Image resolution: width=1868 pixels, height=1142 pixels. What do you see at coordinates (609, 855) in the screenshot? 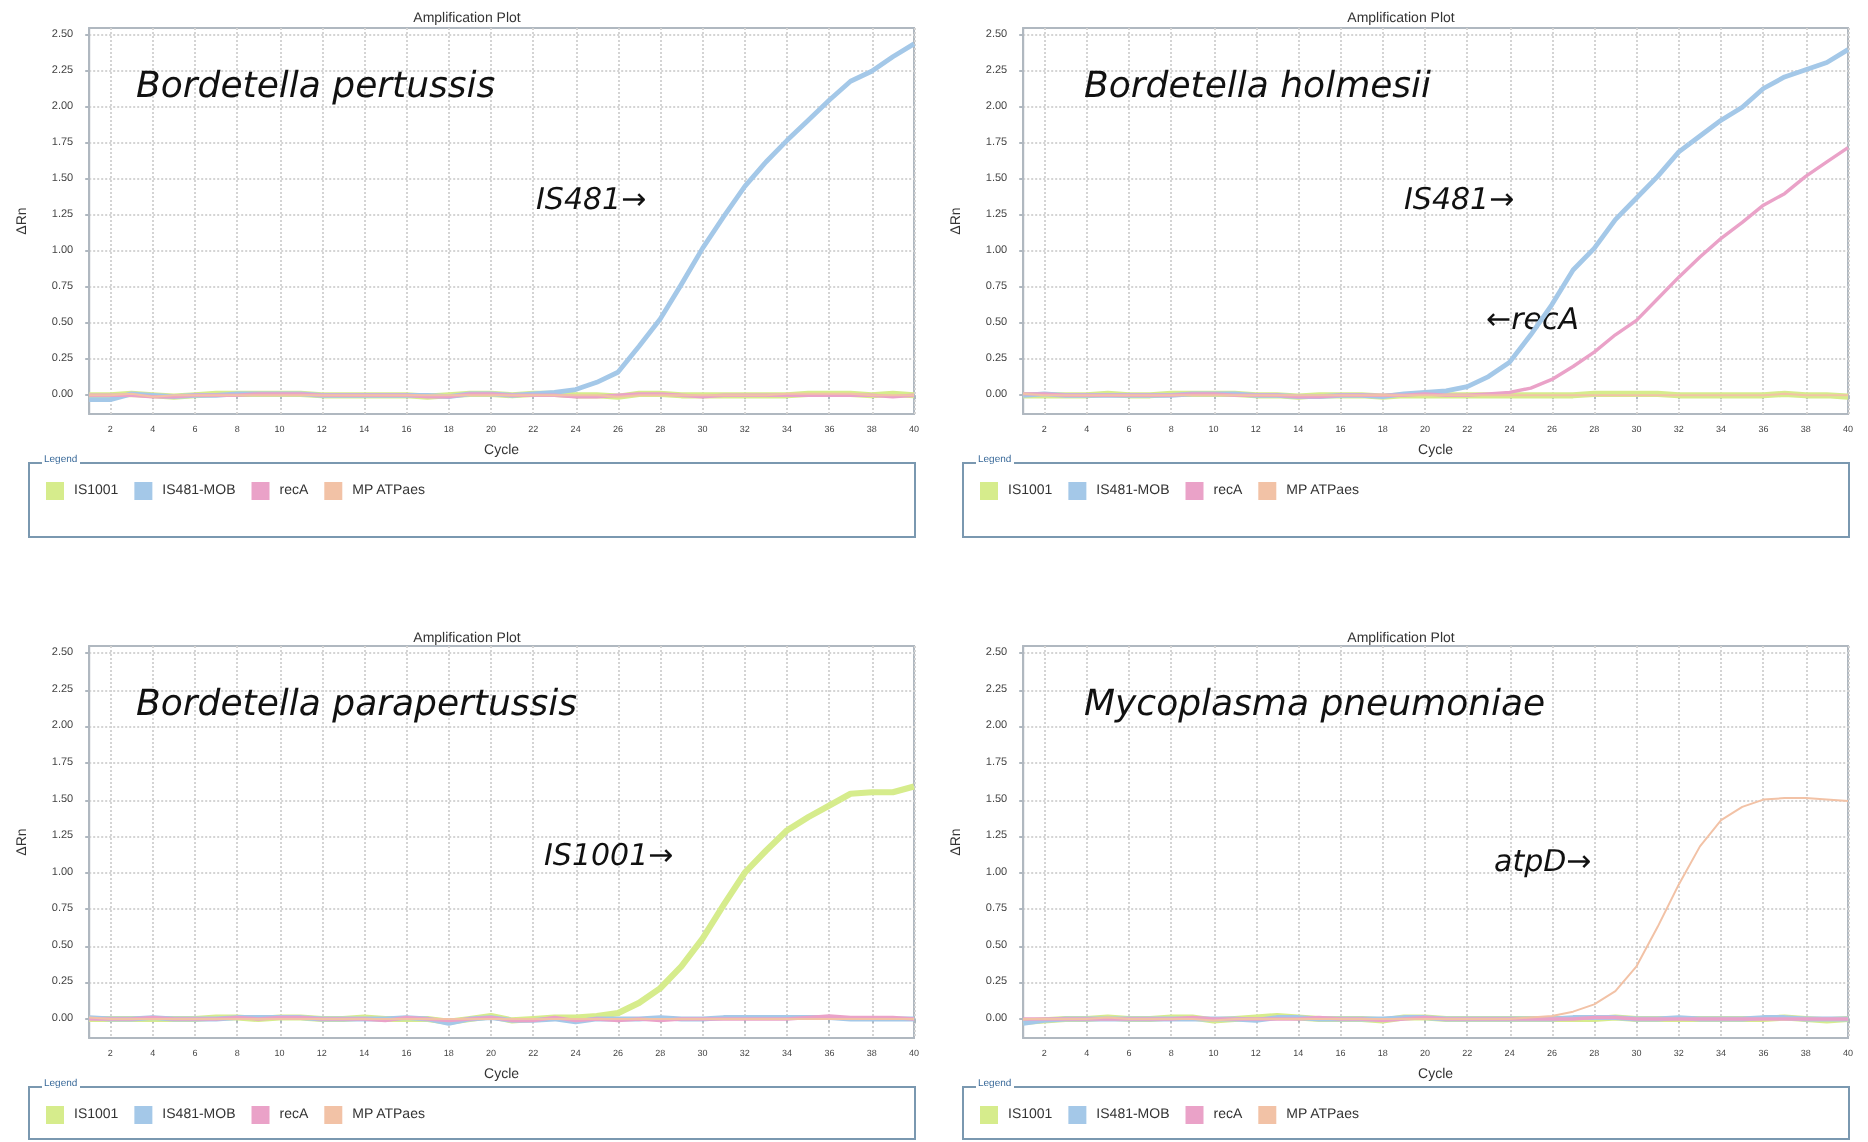
I see `annotation: IS1001→` at bounding box center [609, 855].